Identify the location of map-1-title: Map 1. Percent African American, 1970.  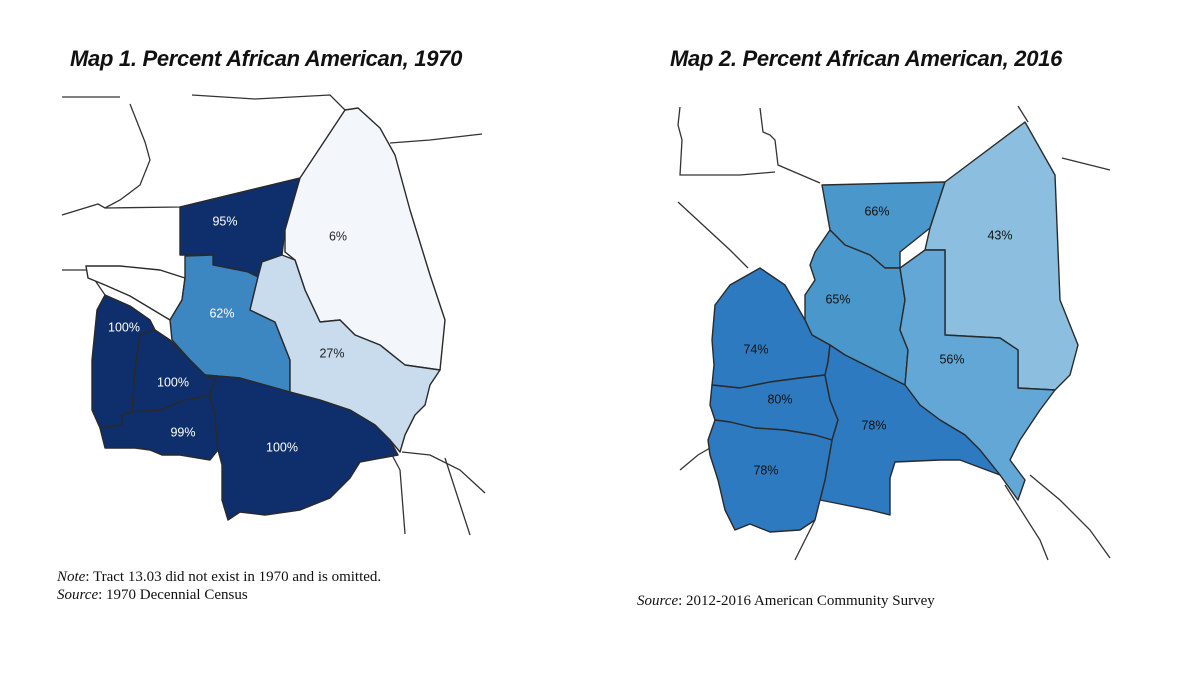
(266, 58).